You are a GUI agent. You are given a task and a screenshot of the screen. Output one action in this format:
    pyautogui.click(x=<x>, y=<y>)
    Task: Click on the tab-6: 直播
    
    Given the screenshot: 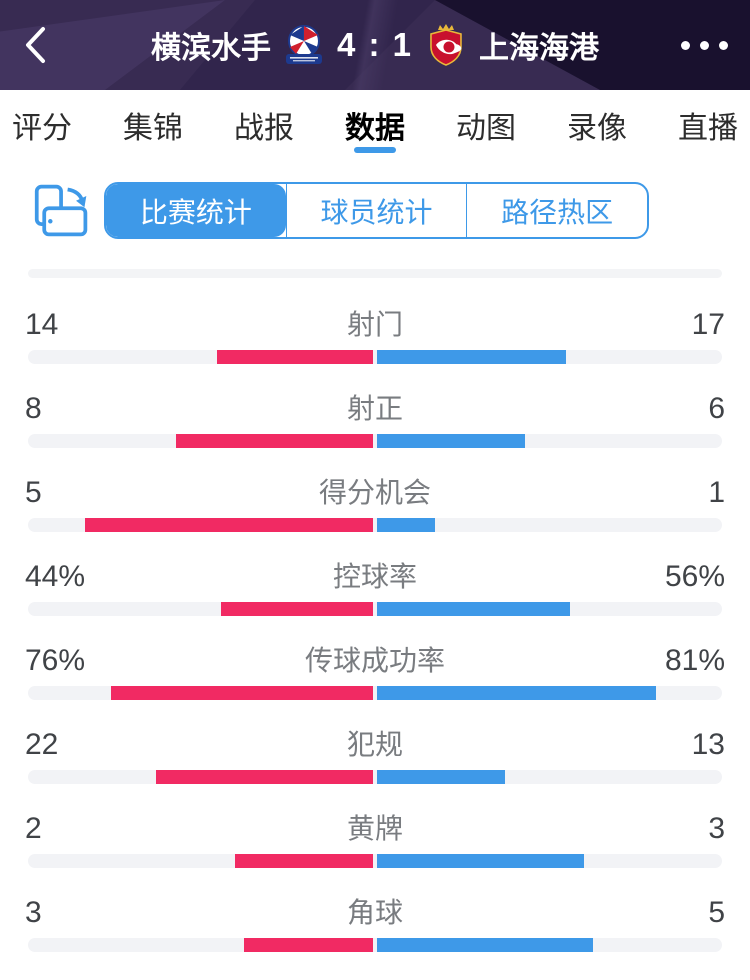 What is the action you would take?
    pyautogui.click(x=708, y=125)
    